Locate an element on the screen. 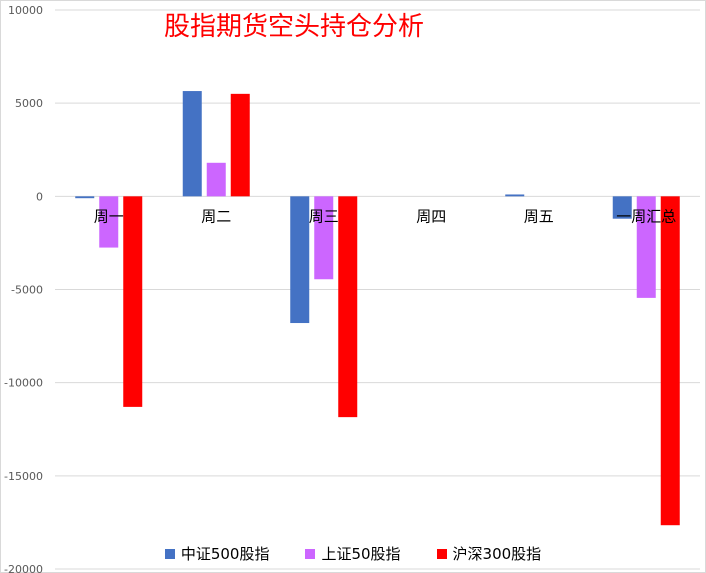 This screenshot has width=706, height=573. y-tick-label: -5000 is located at coordinates (27, 290).